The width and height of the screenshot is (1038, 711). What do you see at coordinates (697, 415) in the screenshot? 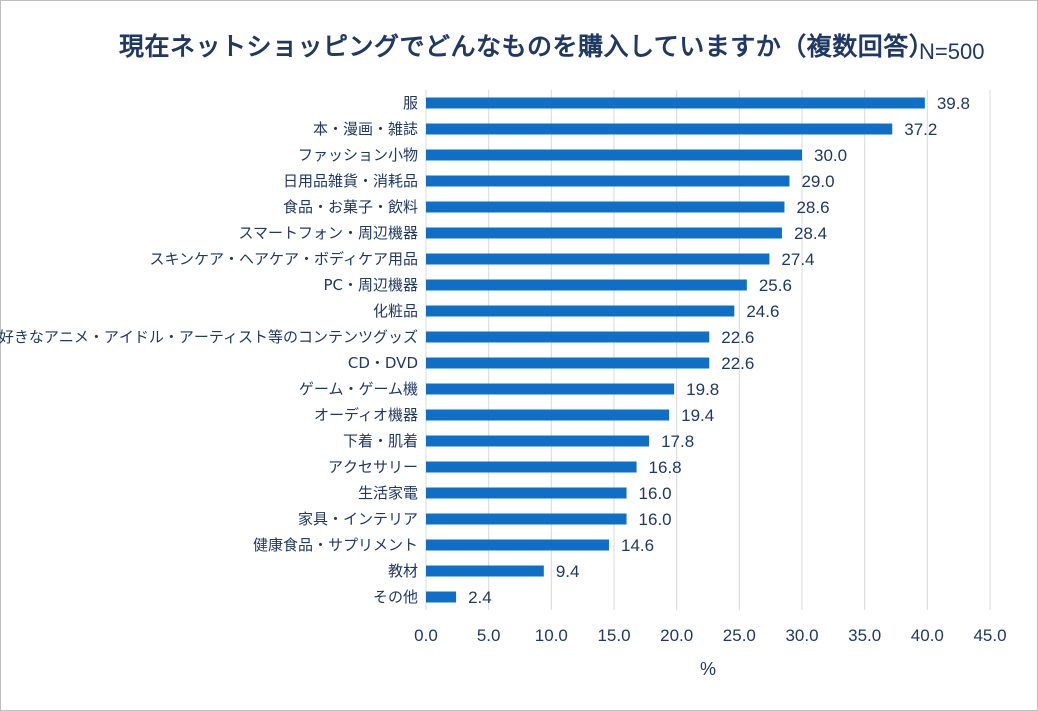
I see `value-label: 19.4` at bounding box center [697, 415].